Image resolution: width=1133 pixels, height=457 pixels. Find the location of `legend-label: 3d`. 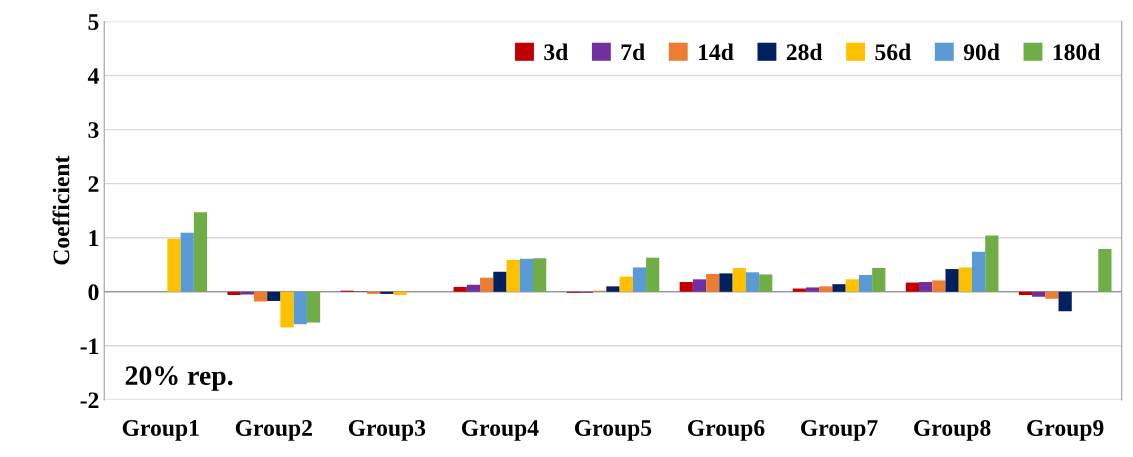

legend-label: 3d is located at coordinates (556, 52).